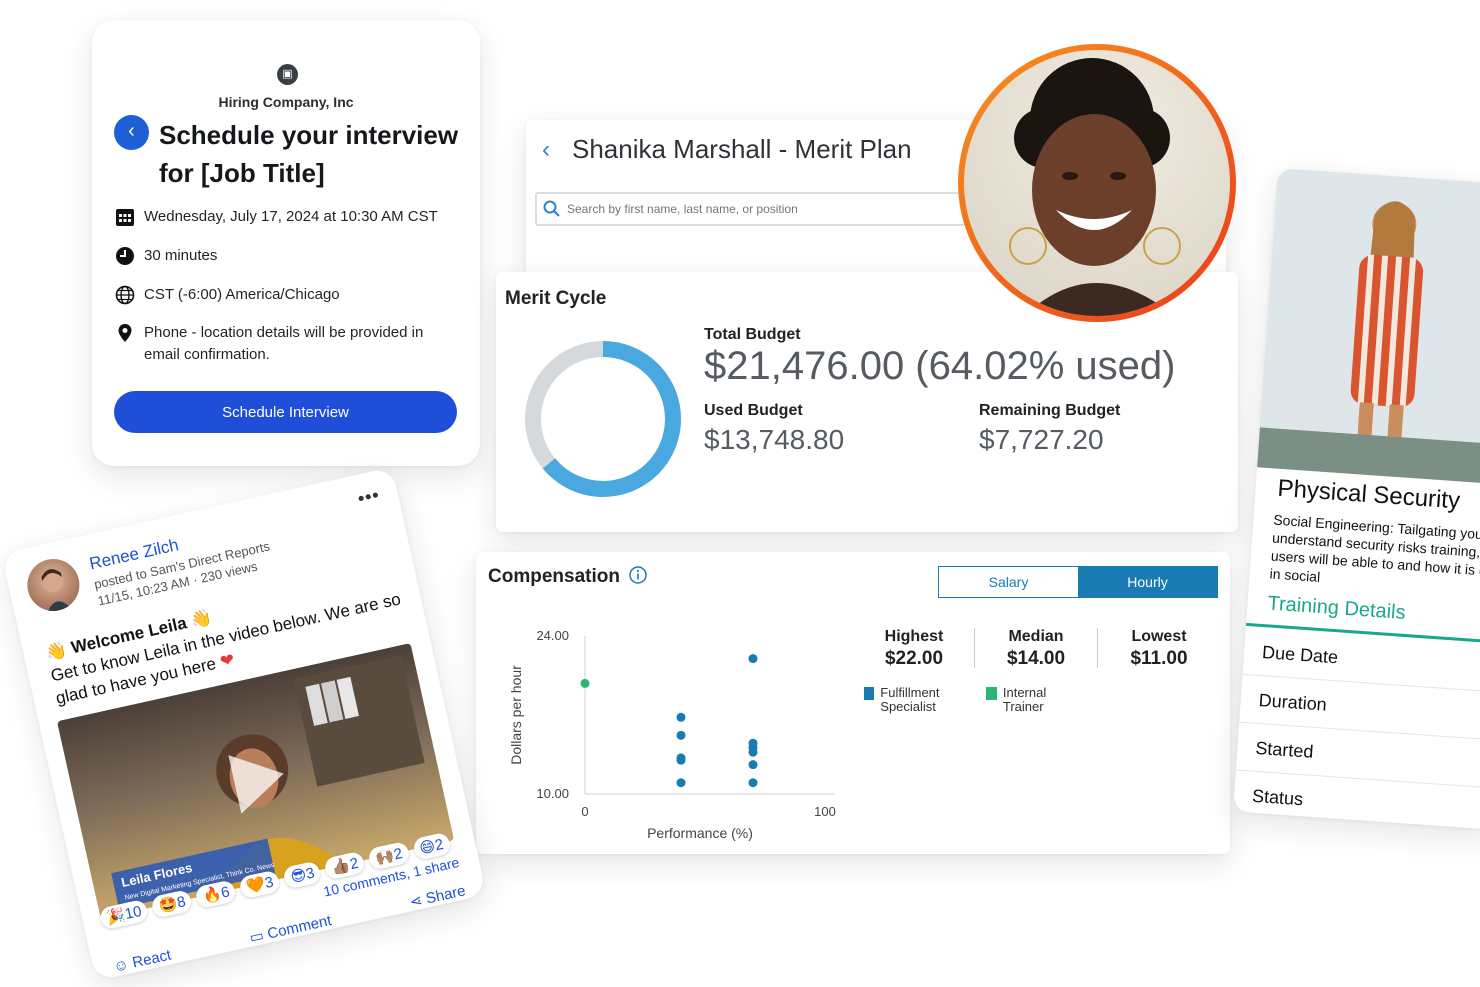 The height and width of the screenshot is (987, 1480). What do you see at coordinates (556, 298) in the screenshot?
I see `merit-cycle-heading: Merit Cycle` at bounding box center [556, 298].